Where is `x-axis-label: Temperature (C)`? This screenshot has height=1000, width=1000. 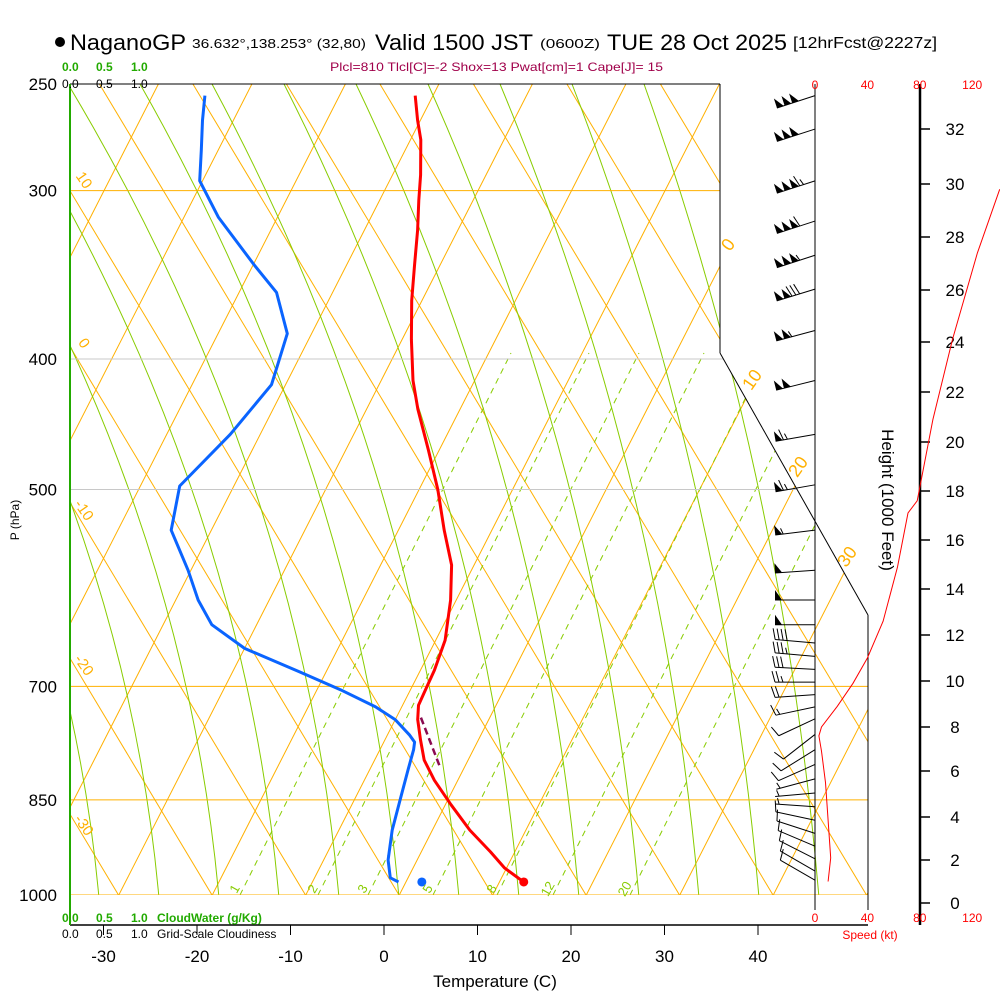
x-axis-label: Temperature (C) is located at coordinates (495, 981).